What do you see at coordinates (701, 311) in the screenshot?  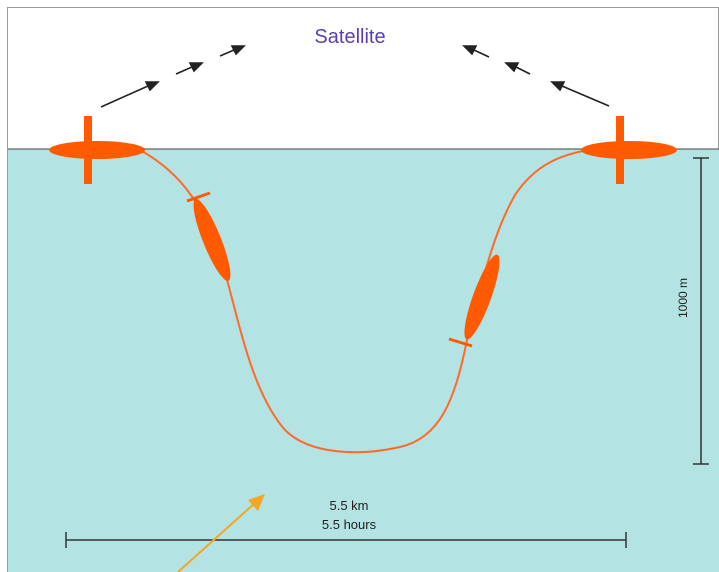 I see `depth-scale` at bounding box center [701, 311].